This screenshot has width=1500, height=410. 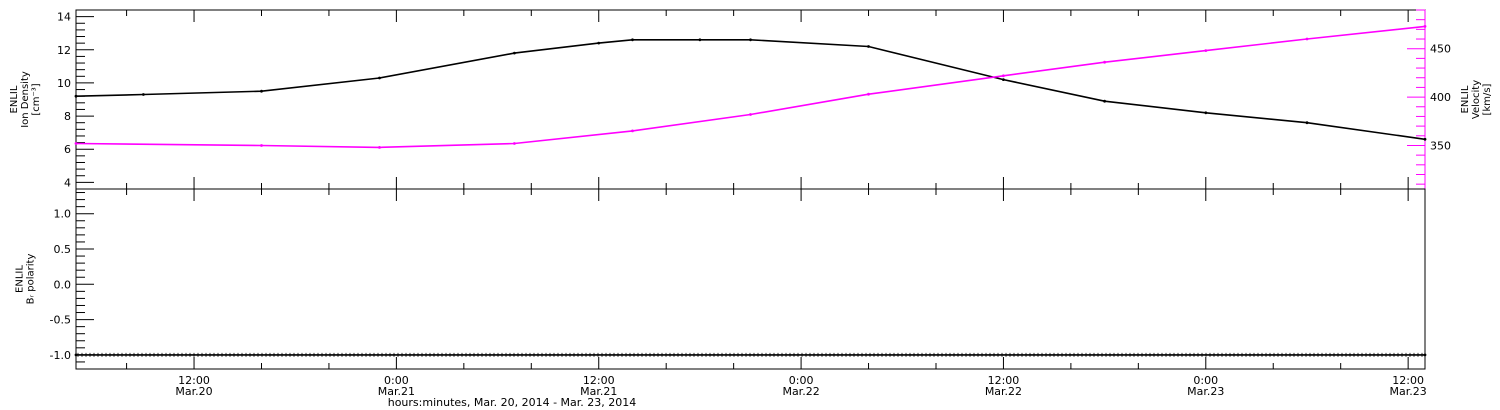 What do you see at coordinates (64, 17) in the screenshot?
I see `y-tick-label: 14` at bounding box center [64, 17].